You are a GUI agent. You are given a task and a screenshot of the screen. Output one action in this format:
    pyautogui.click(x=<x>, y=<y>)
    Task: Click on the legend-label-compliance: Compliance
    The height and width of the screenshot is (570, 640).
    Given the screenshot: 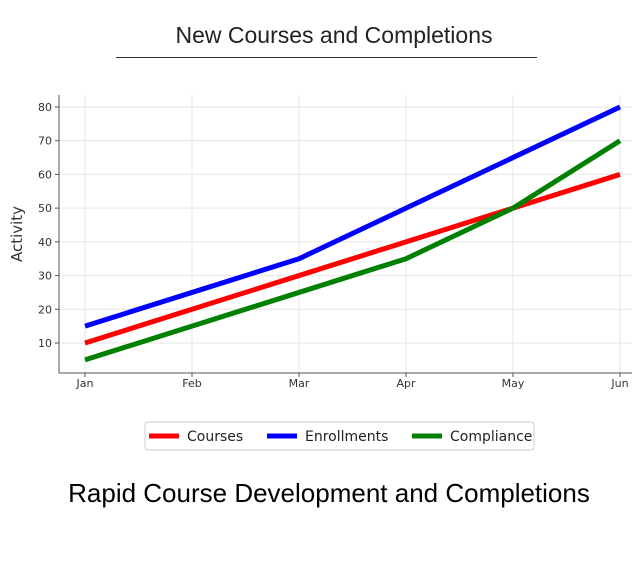 What is the action you would take?
    pyautogui.click(x=491, y=437)
    